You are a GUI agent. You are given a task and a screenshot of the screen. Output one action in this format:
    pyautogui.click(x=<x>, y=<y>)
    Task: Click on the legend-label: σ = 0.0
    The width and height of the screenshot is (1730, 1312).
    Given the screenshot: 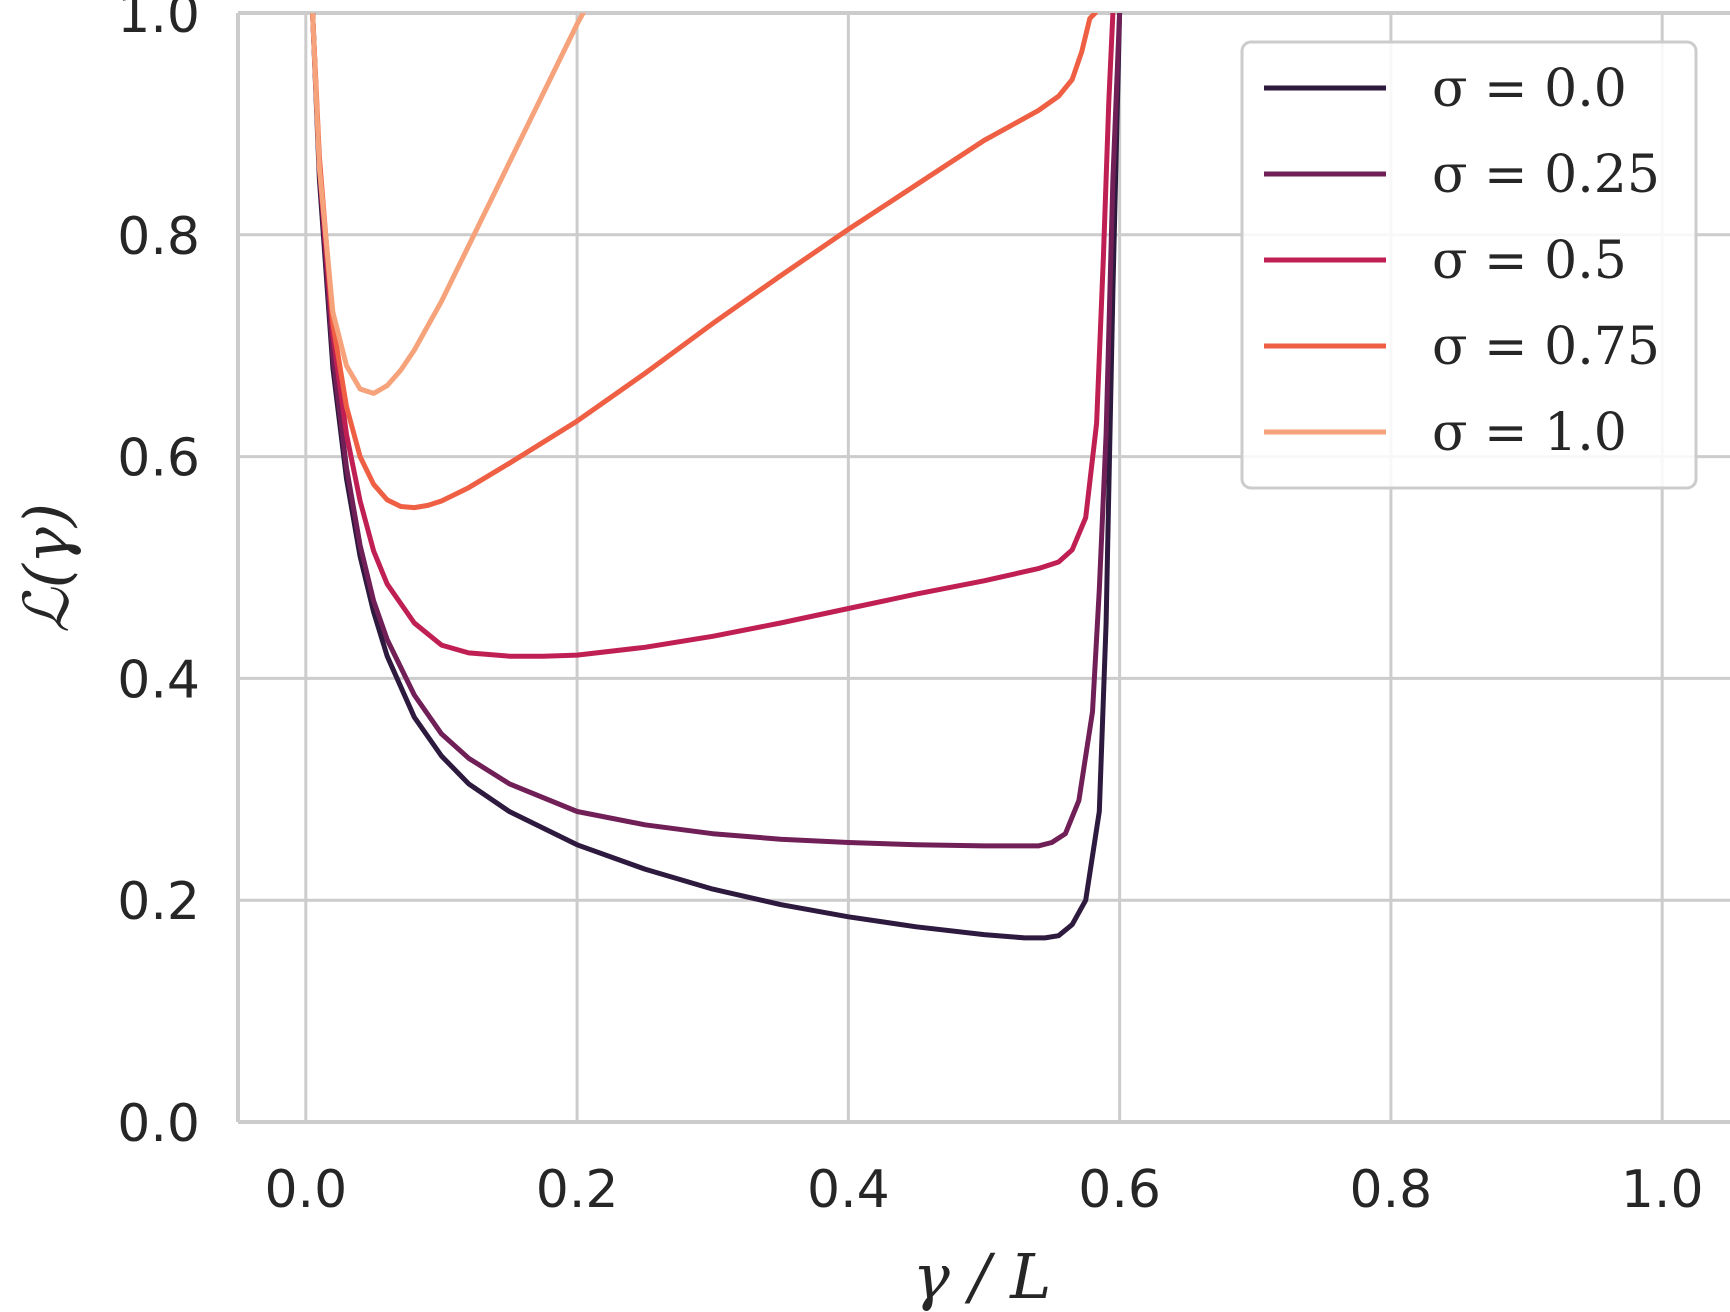 What is the action you would take?
    pyautogui.click(x=1529, y=89)
    